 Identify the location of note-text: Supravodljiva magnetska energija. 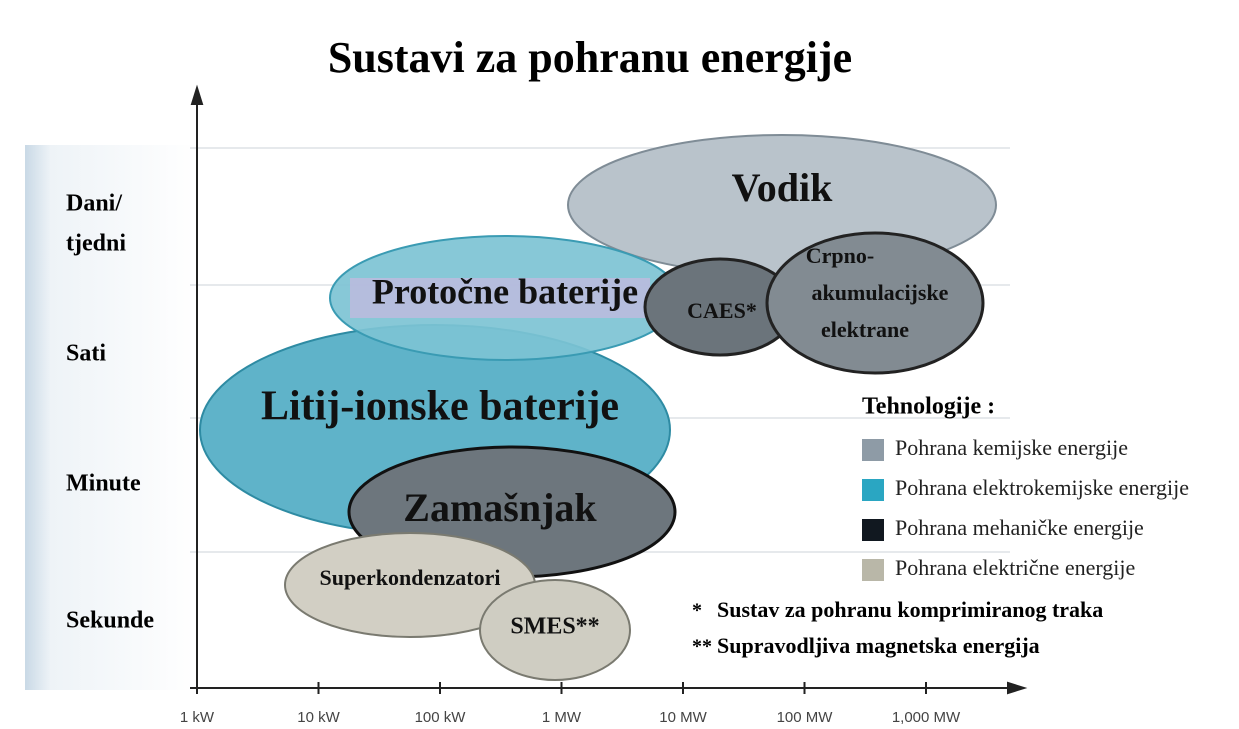
(878, 645).